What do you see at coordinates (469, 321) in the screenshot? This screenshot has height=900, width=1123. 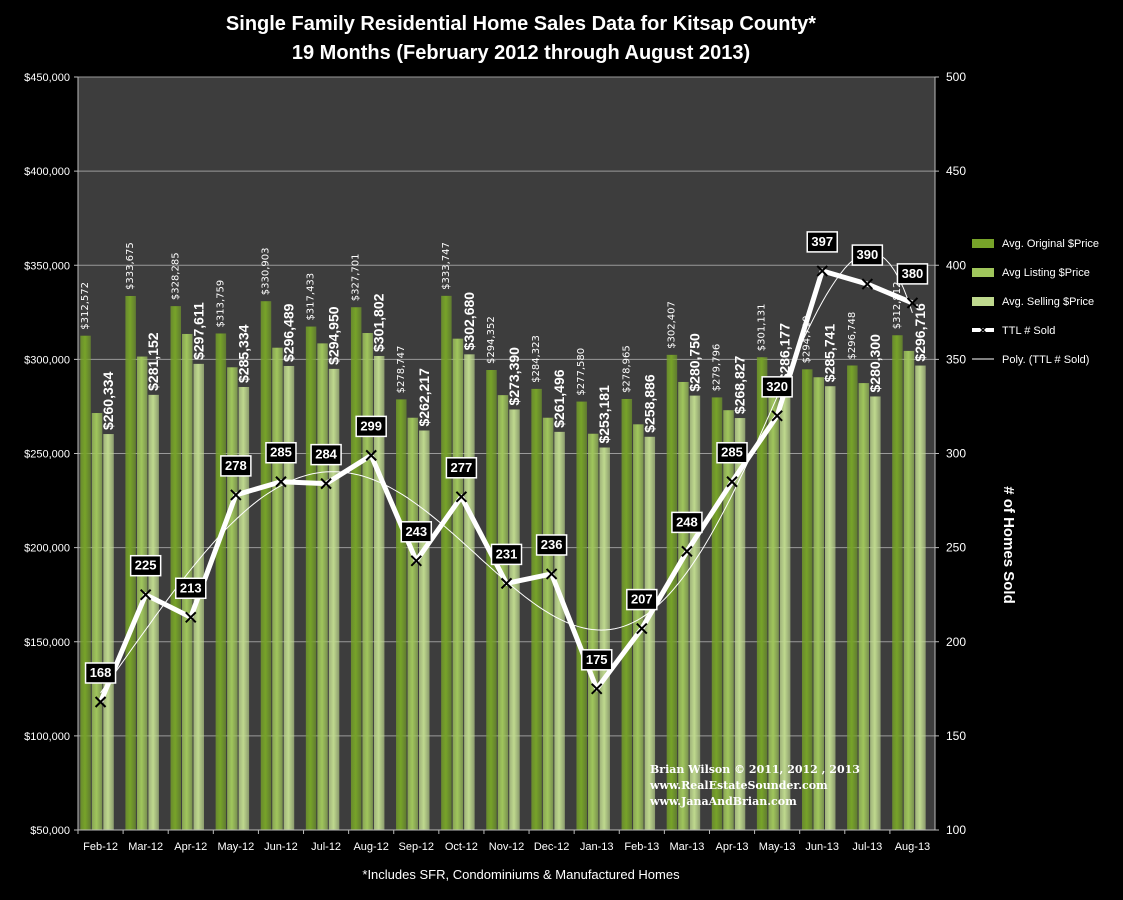 I see `selling-price-label: $302,680` at bounding box center [469, 321].